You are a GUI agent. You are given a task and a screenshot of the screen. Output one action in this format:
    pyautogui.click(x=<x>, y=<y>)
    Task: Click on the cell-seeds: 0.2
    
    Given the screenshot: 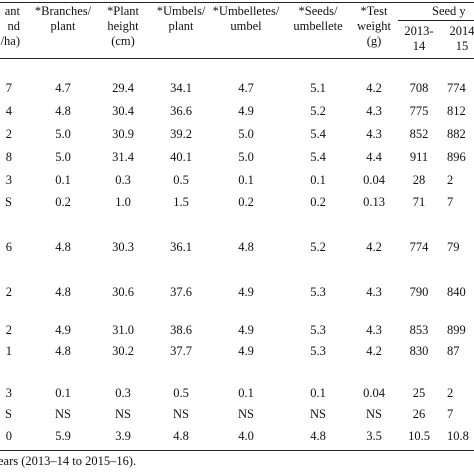 What is the action you would take?
    pyautogui.click(x=318, y=202)
    